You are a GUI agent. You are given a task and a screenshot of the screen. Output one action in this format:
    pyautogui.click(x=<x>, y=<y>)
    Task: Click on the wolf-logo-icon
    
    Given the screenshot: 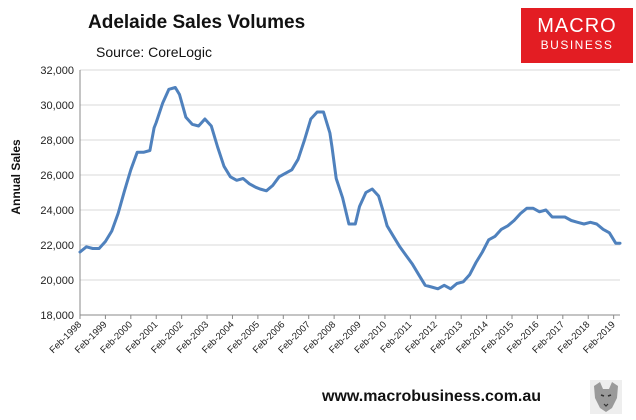 What is the action you would take?
    pyautogui.click(x=606, y=397)
    